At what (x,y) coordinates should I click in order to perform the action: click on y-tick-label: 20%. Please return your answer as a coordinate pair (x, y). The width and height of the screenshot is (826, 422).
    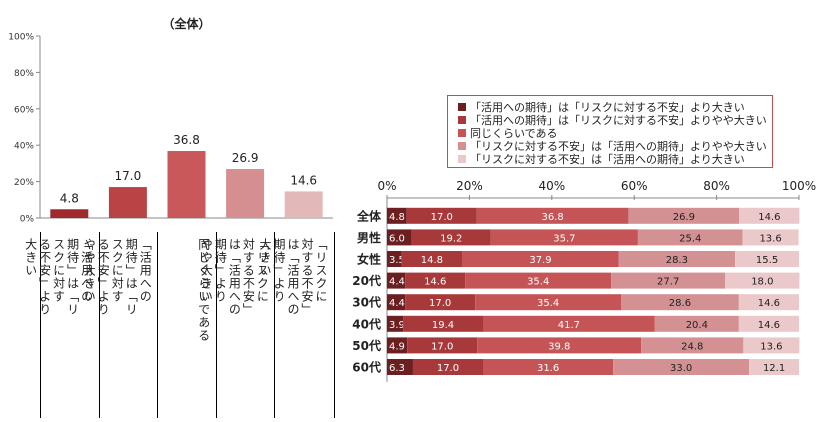
    Looking at the image, I should click on (24, 183).